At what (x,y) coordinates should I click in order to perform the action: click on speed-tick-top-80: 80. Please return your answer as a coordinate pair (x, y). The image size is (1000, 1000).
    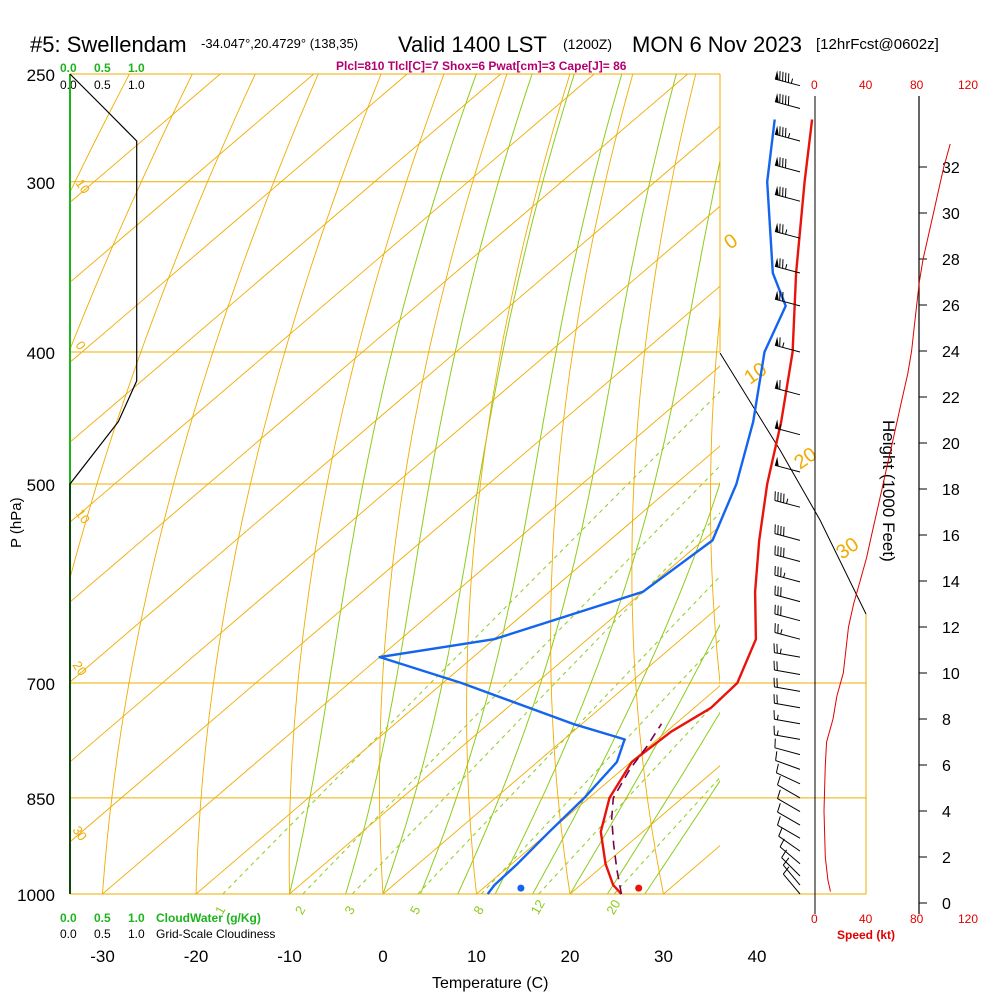
    Looking at the image, I should click on (917, 85).